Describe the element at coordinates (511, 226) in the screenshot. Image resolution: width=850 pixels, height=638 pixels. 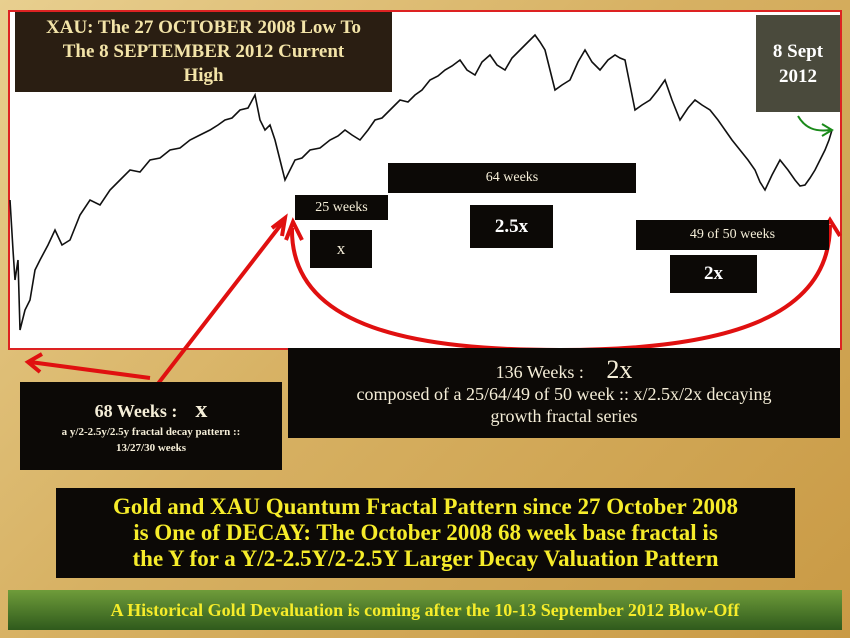
I see `label-box: 2.5x` at that location.